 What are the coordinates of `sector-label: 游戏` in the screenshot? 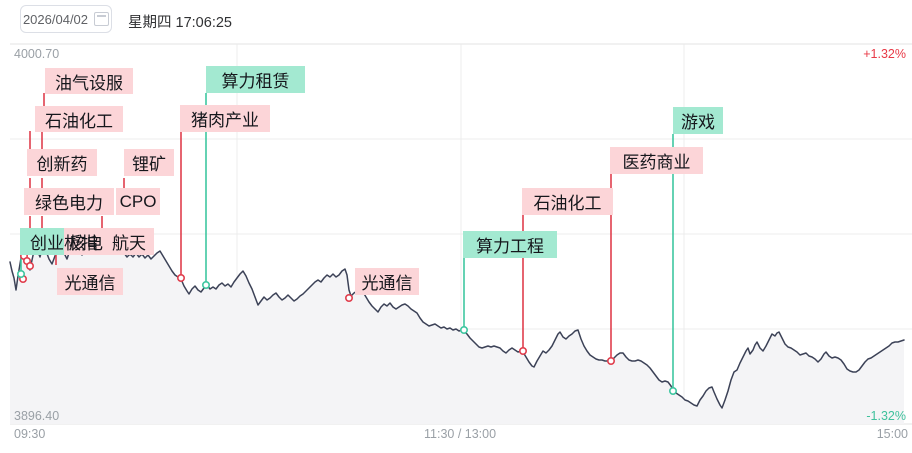 It's located at (698, 120).